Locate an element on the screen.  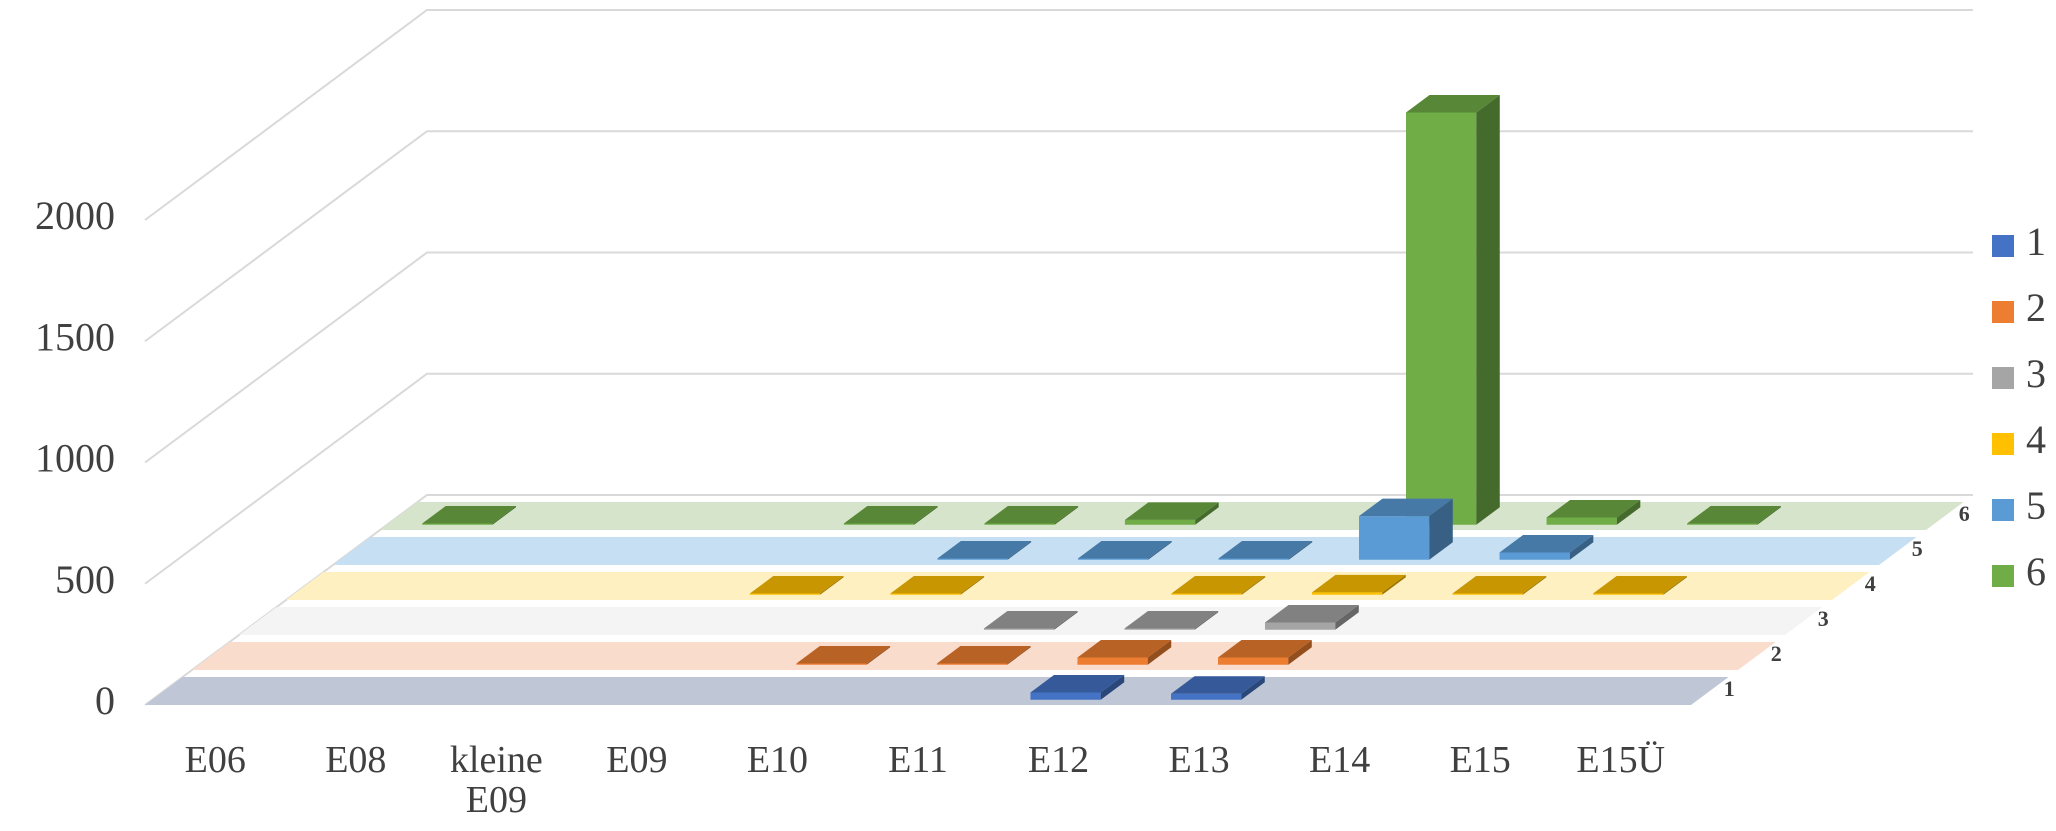
y-tick-label: 2000 is located at coordinates (75, 215).